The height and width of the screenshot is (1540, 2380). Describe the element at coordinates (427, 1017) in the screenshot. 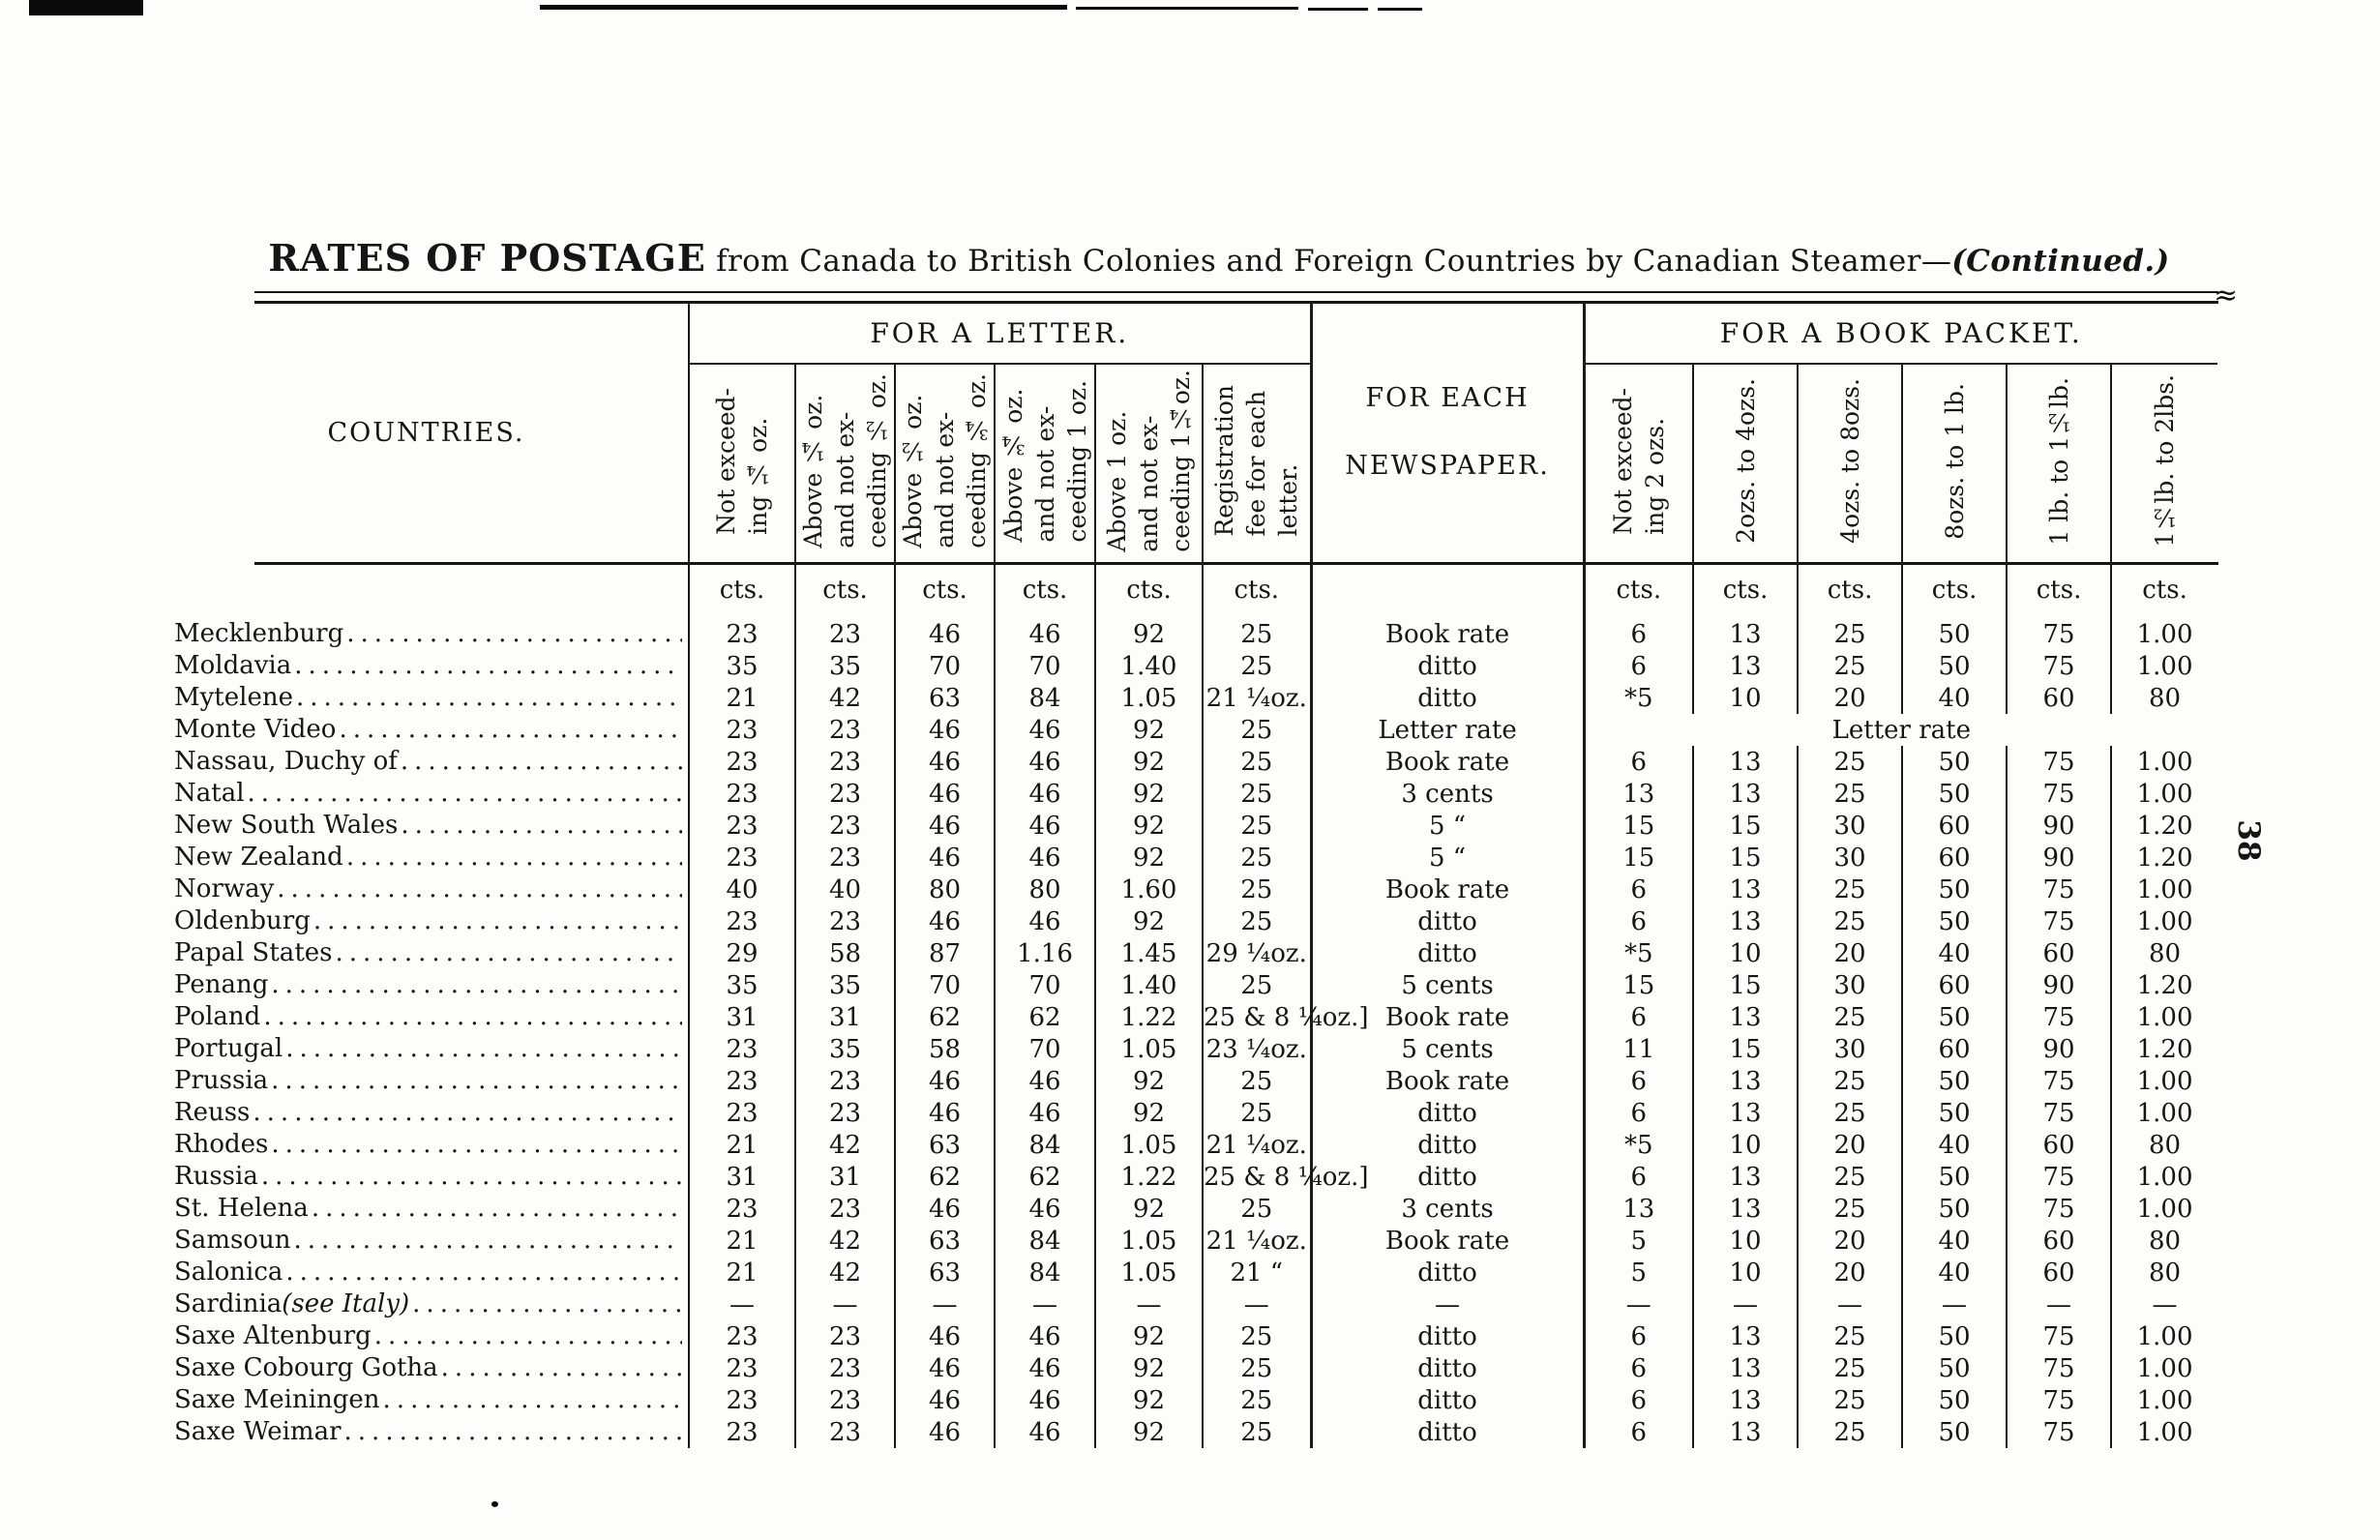

I see `country-cell: Poland` at that location.